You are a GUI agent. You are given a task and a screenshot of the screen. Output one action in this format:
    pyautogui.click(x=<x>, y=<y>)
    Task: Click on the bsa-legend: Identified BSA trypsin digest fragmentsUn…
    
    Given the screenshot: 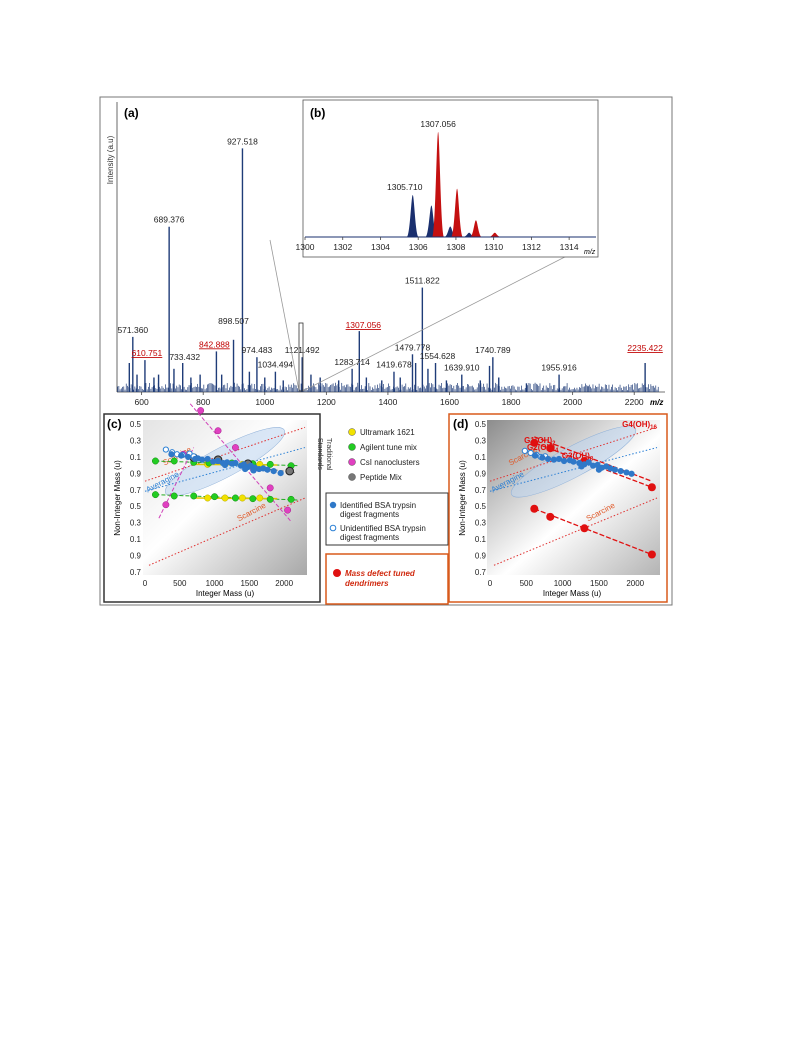 What is the action you would take?
    pyautogui.click(x=377, y=521)
    